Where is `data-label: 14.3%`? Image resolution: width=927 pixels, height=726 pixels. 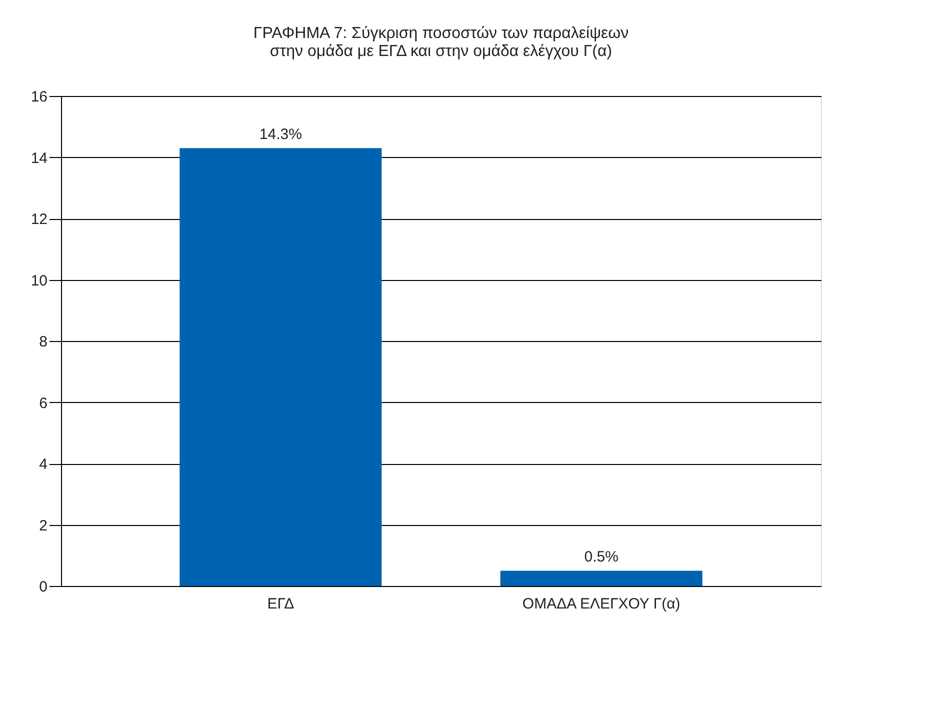 data-label: 14.3% is located at coordinates (280, 135).